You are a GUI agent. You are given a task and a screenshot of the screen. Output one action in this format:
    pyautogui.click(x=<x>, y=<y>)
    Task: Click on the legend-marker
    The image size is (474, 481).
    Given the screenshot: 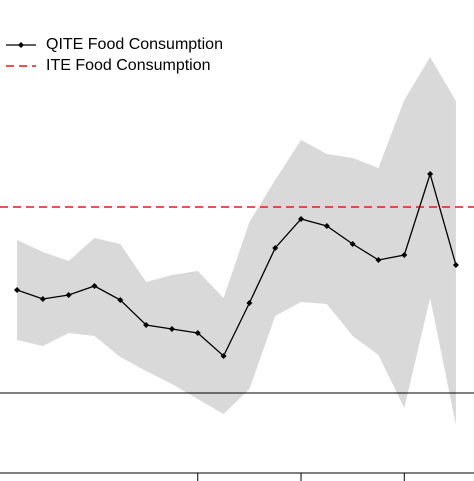 What is the action you would take?
    pyautogui.click(x=21, y=45)
    